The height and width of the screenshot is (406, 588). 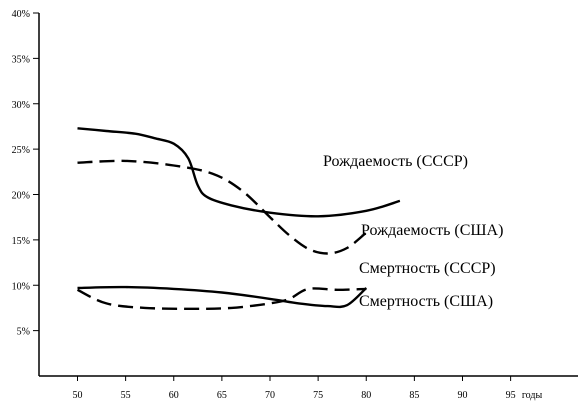 What do you see at coordinates (21, 59) in the screenshot?
I see `y-tick-label: 35%` at bounding box center [21, 59].